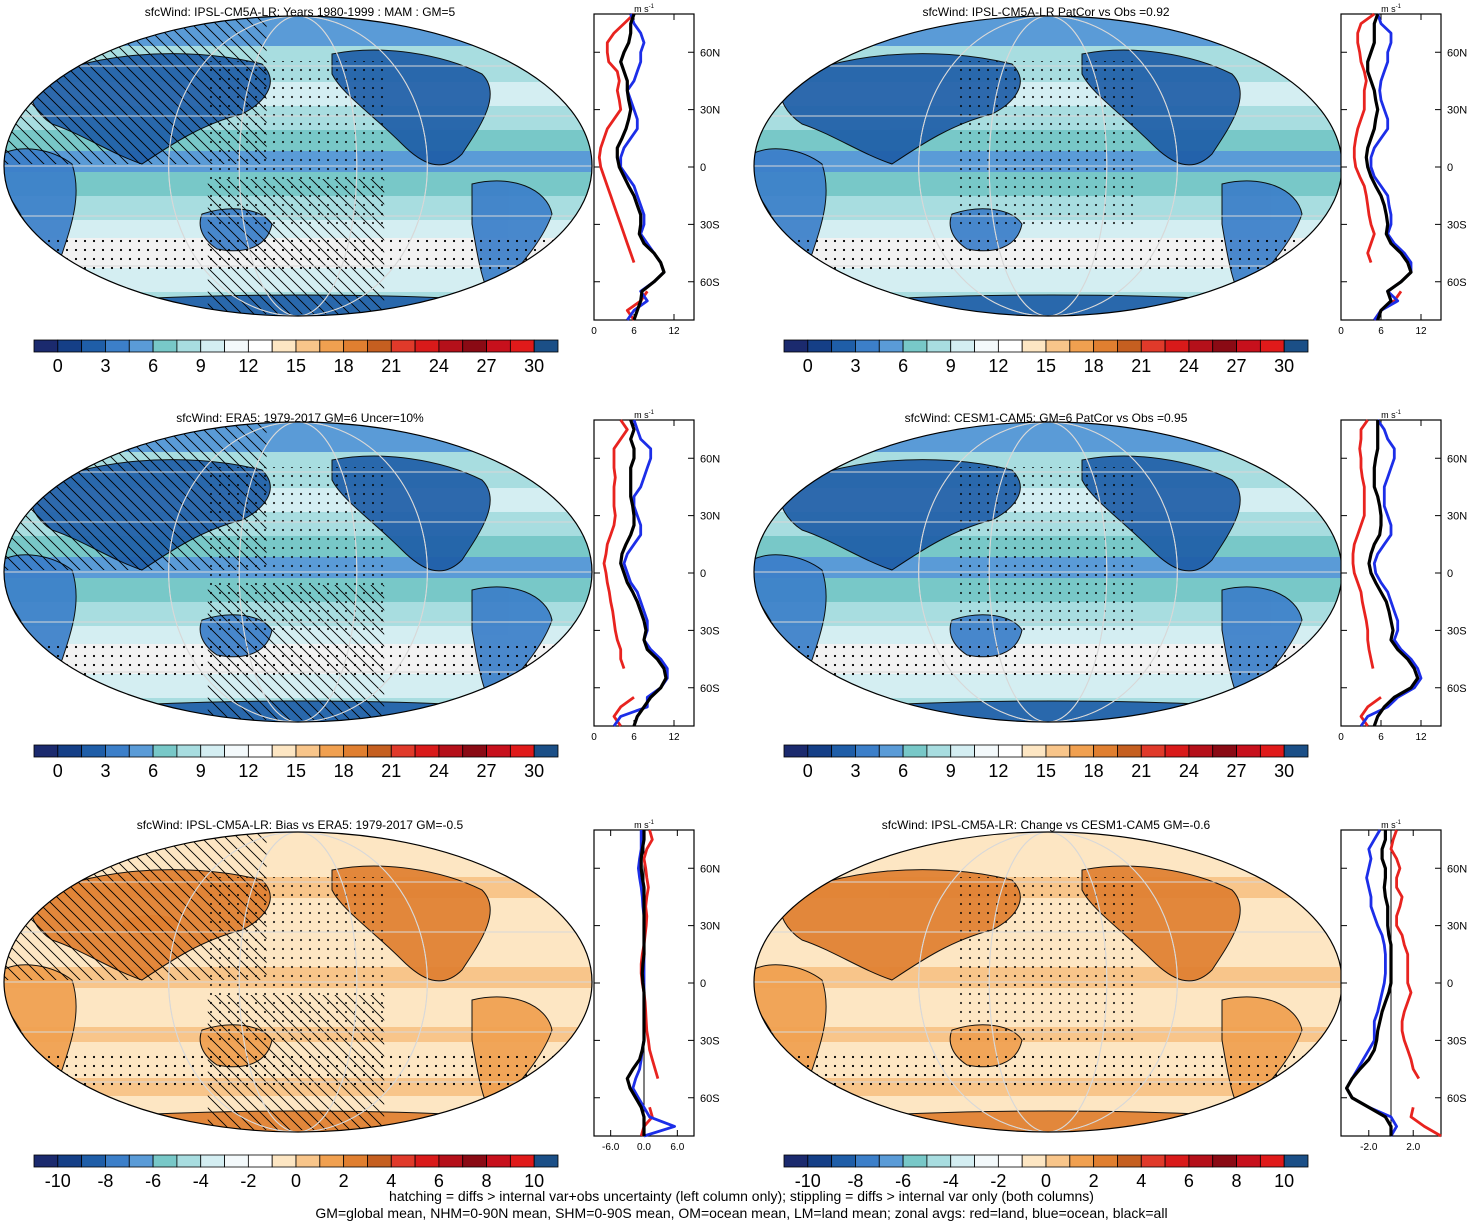  What do you see at coordinates (951, 366) in the screenshot?
I see `colorbar-tick-label: 9` at bounding box center [951, 366].